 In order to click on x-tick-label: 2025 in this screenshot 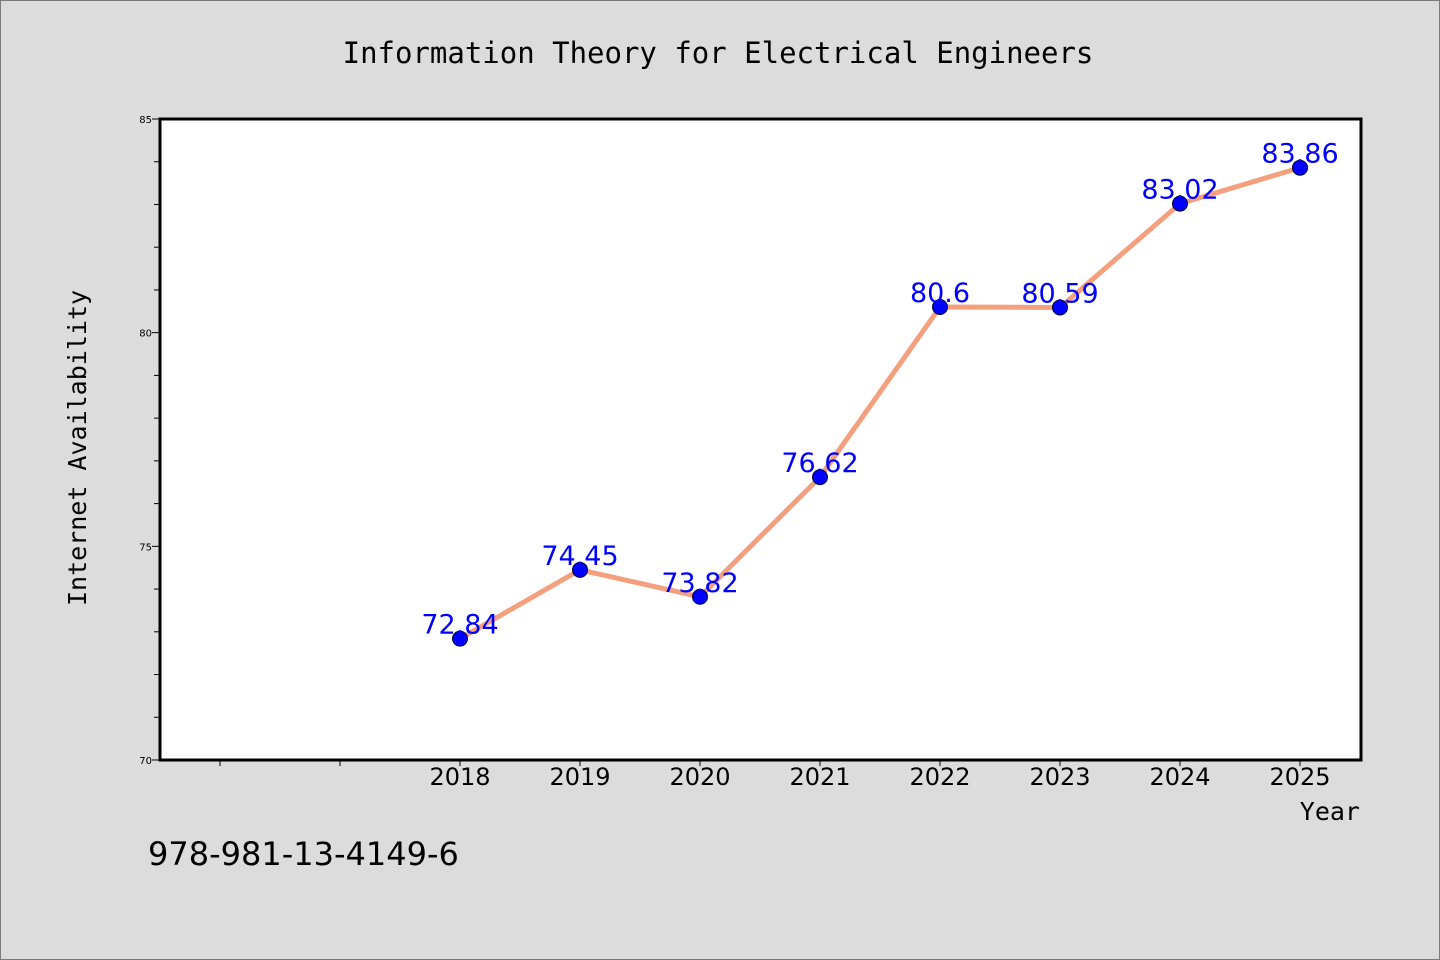, I will do `click(1299, 777)`.